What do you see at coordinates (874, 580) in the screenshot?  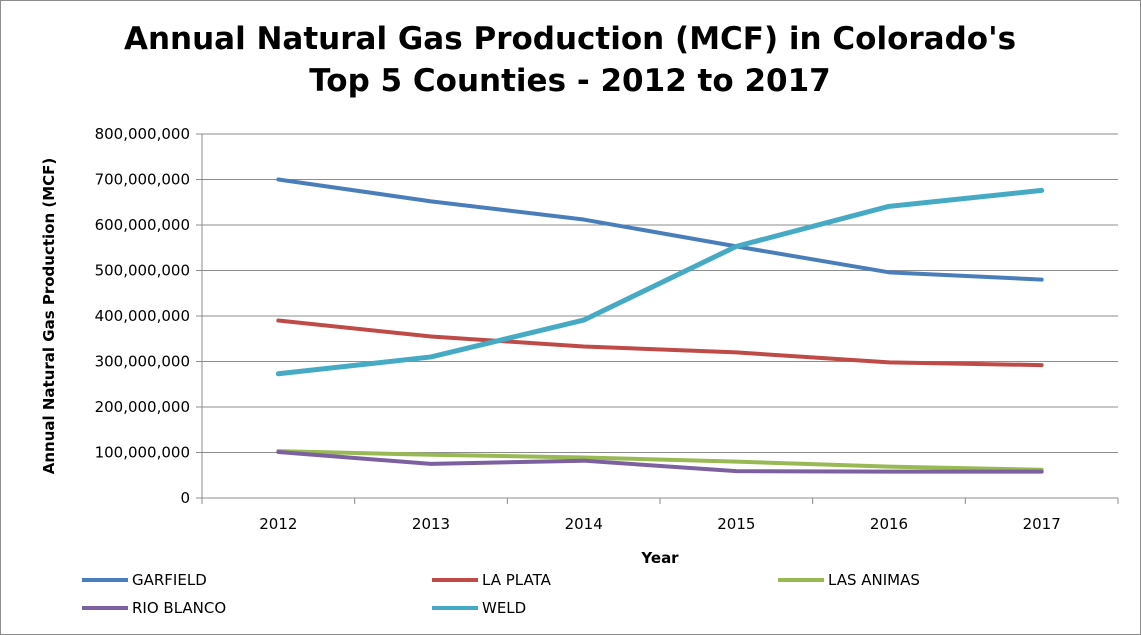 I see `legend-label-las-animas: LAS ANIMAS` at bounding box center [874, 580].